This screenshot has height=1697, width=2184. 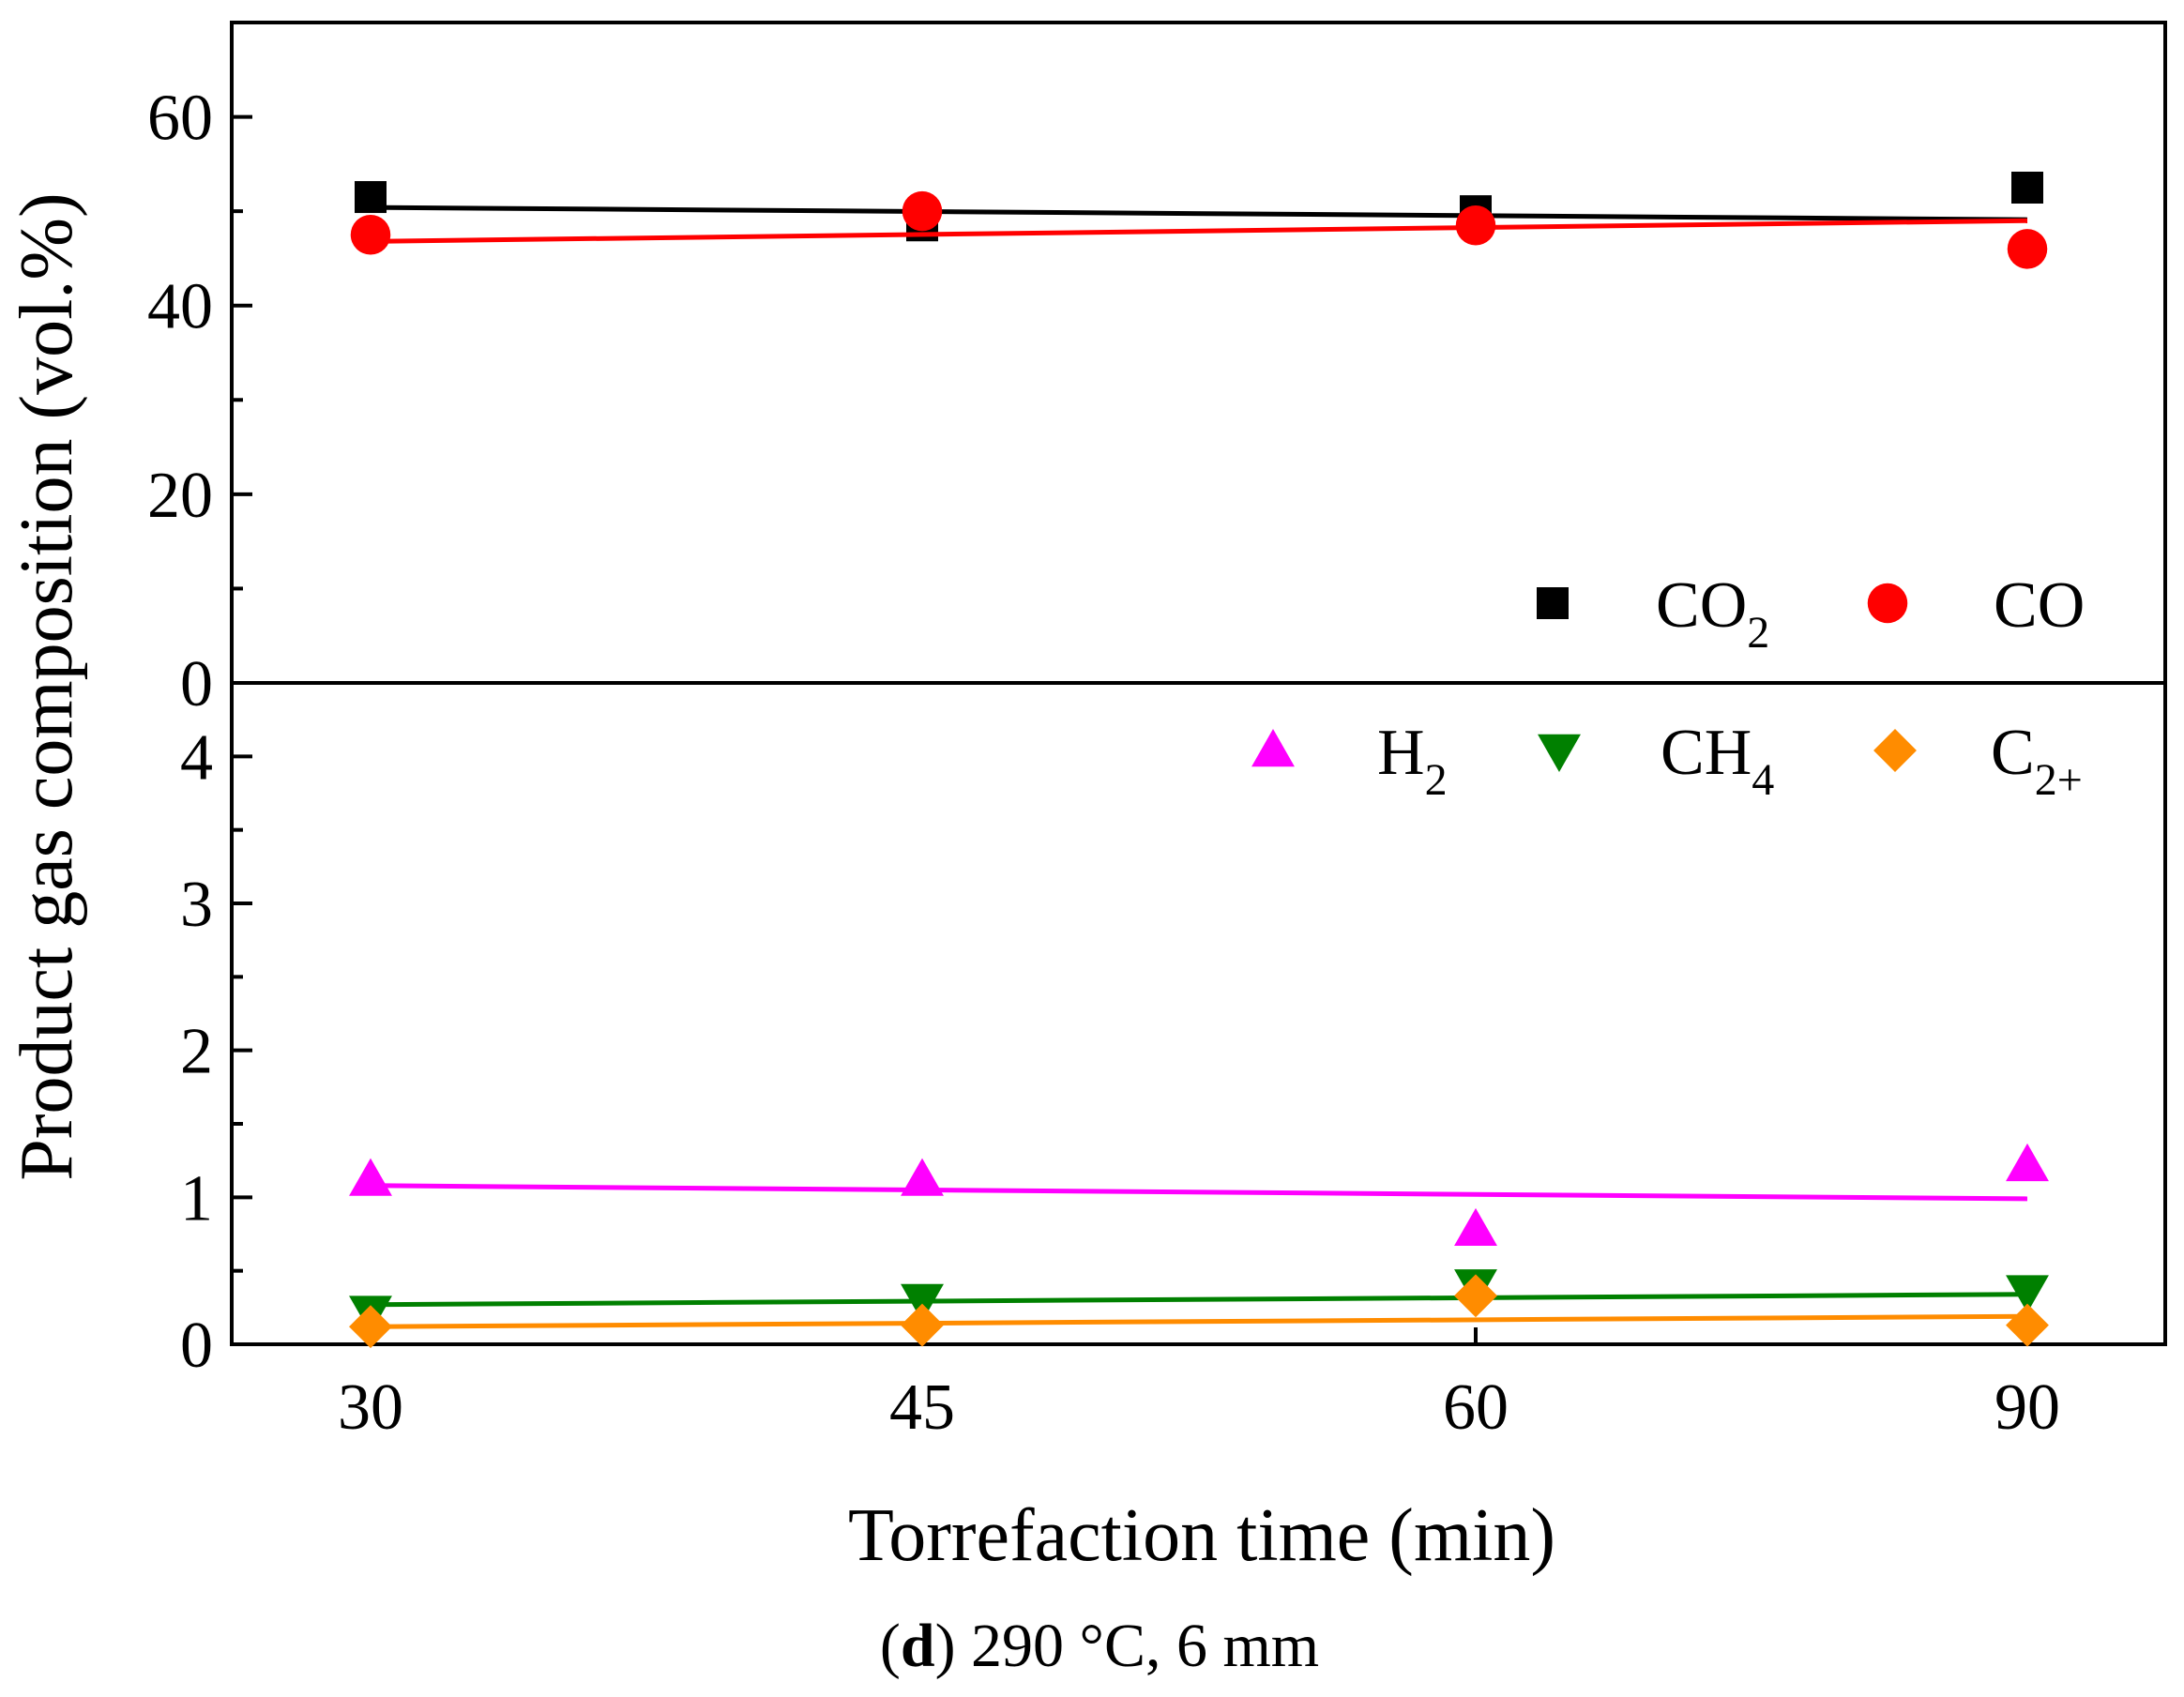 I want to click on fit-line-ch4, so click(x=1199, y=1300).